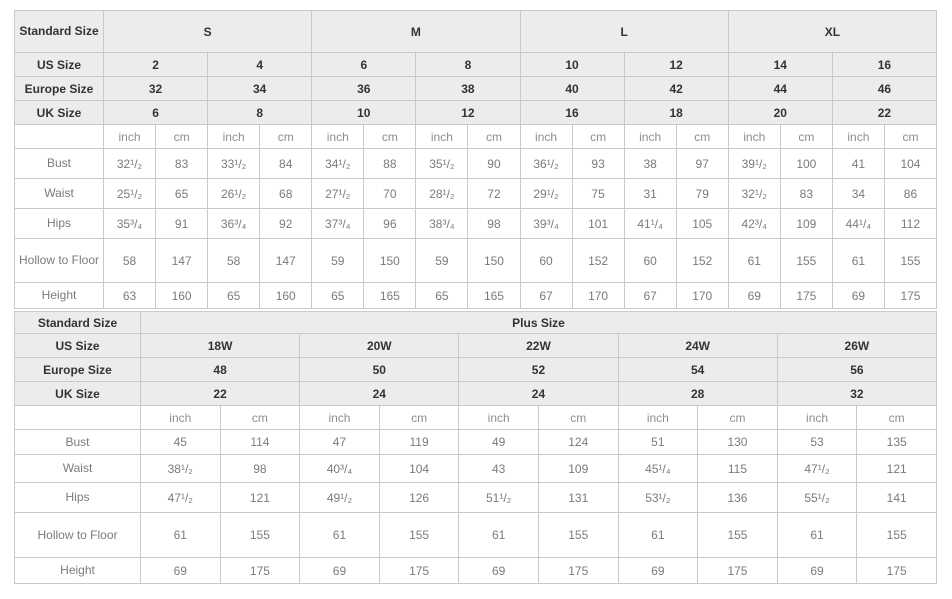 Image resolution: width=952 pixels, height=599 pixels. Describe the element at coordinates (442, 163) in the screenshot. I see `measurement-value-cell: 35¹/₂` at that location.